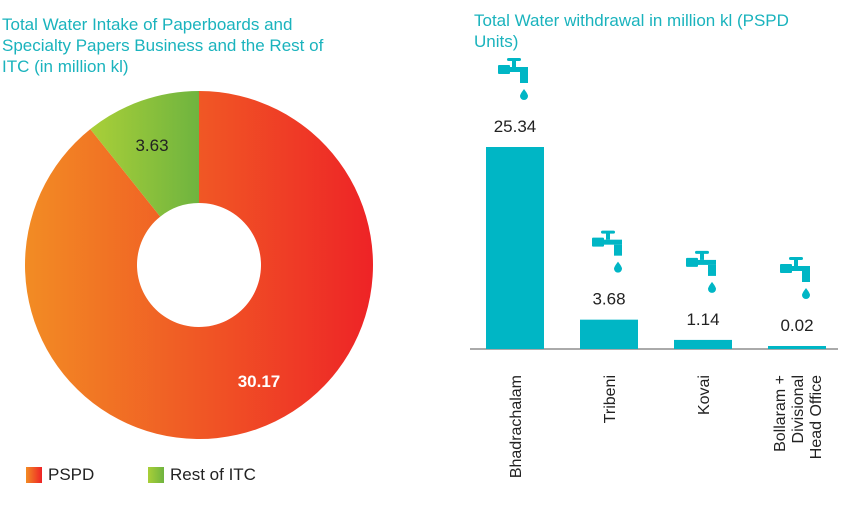 The image size is (849, 510). What do you see at coordinates (151, 145) in the screenshot?
I see `pie-label-rest-of-itc: 3.63` at bounding box center [151, 145].